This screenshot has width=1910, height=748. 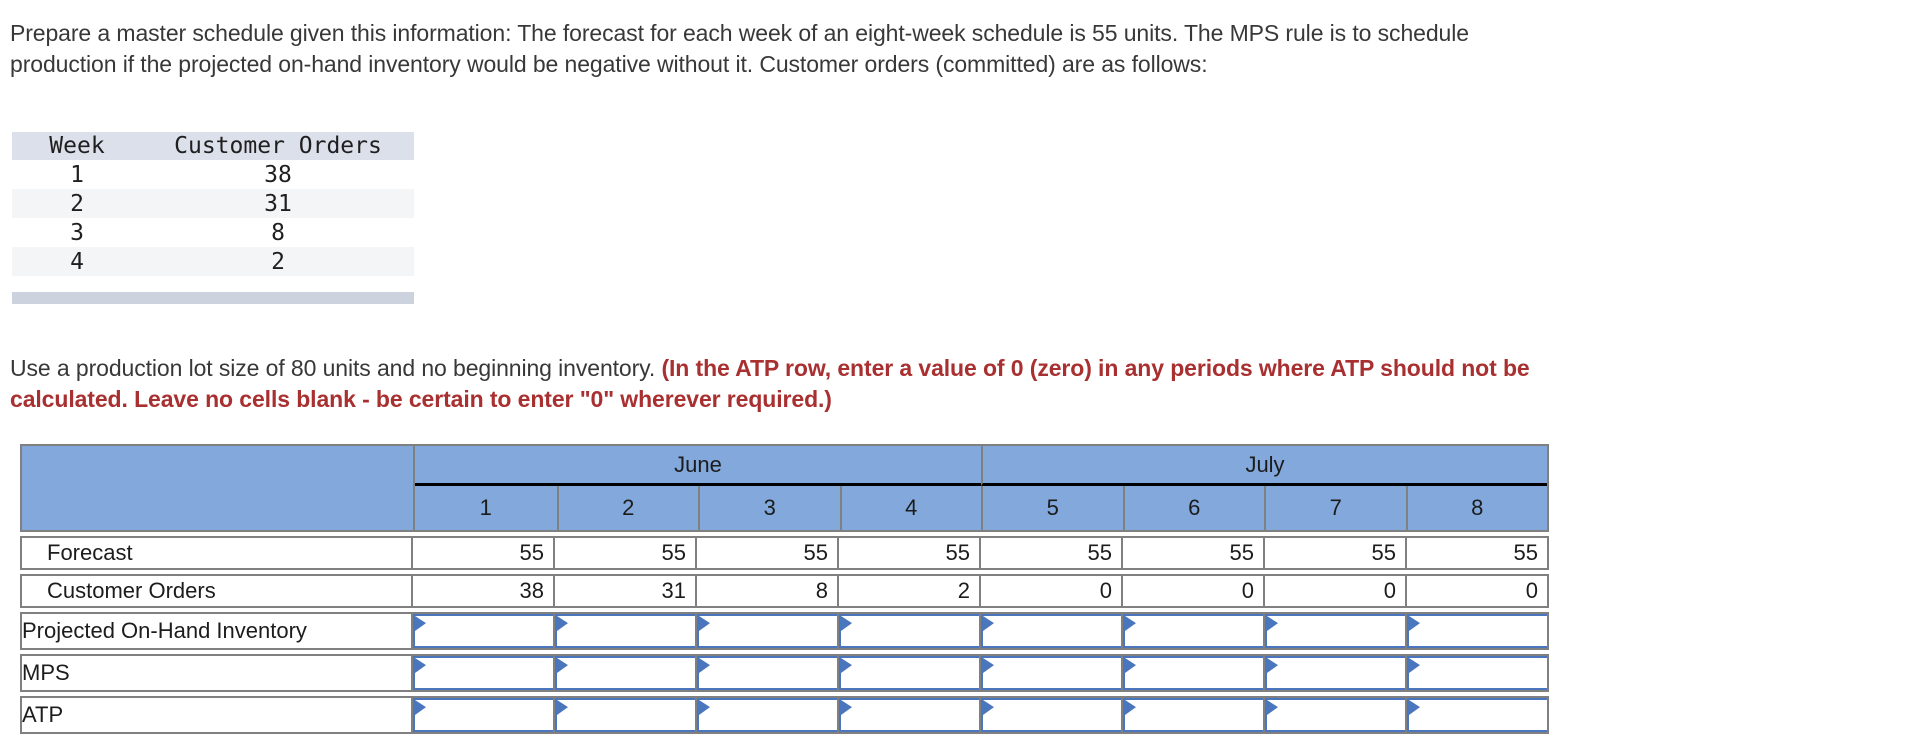 What do you see at coordinates (216, 715) in the screenshot?
I see `row-label: ATP` at bounding box center [216, 715].